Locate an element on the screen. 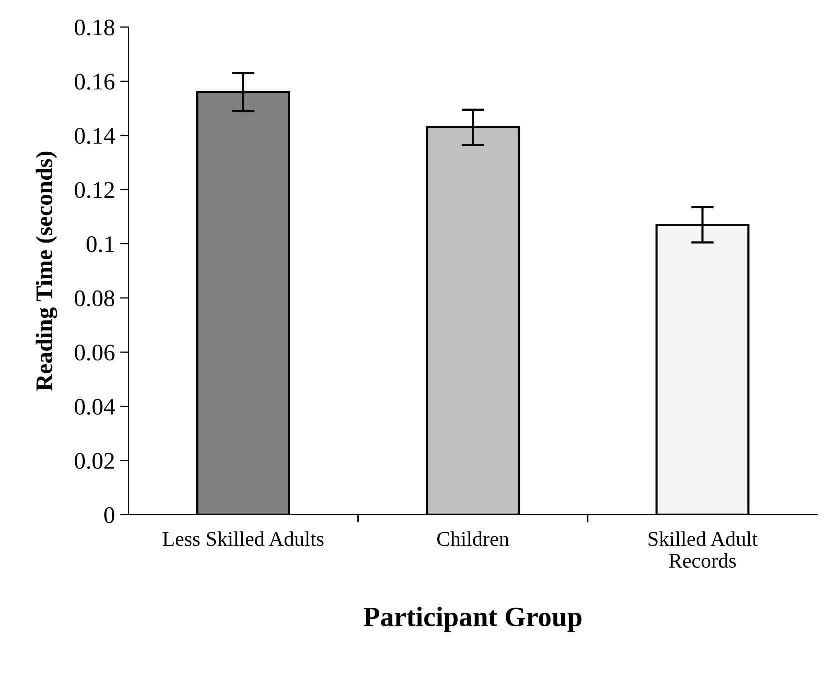 The width and height of the screenshot is (830, 682). y-tick-label: 0.16 is located at coordinates (95, 82).